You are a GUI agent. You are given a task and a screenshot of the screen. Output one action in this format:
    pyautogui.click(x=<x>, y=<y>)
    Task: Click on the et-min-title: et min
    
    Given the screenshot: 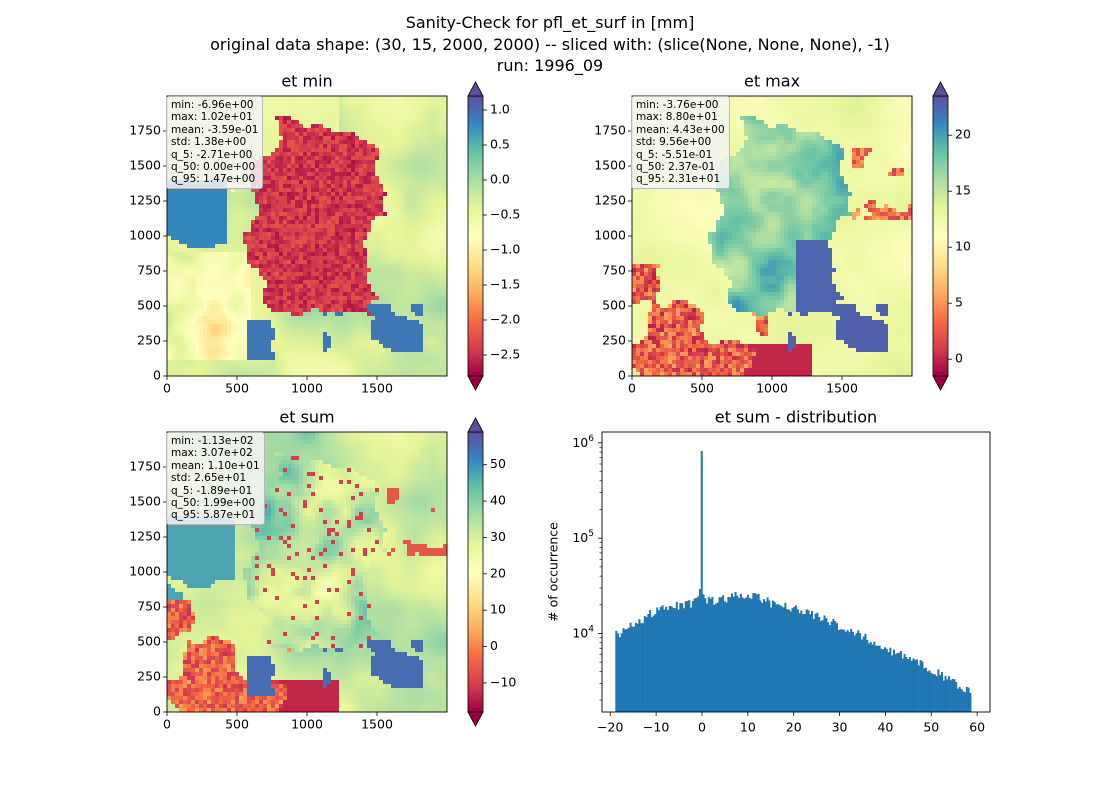 What is the action you would take?
    pyautogui.click(x=306, y=81)
    